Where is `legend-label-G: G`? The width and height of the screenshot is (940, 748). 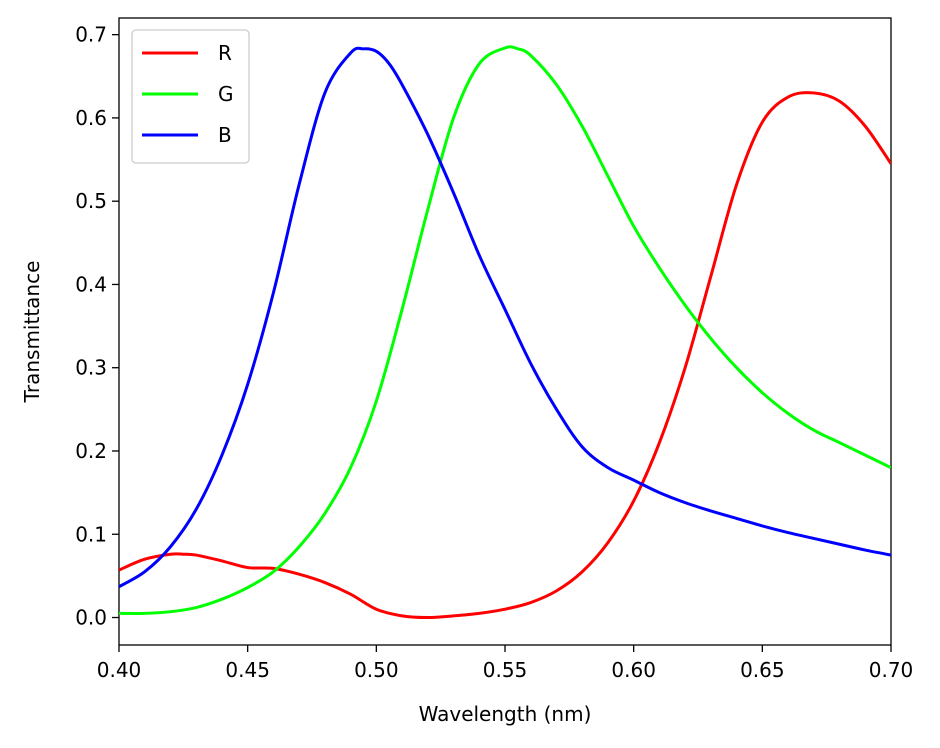 legend-label-G: G is located at coordinates (226, 94).